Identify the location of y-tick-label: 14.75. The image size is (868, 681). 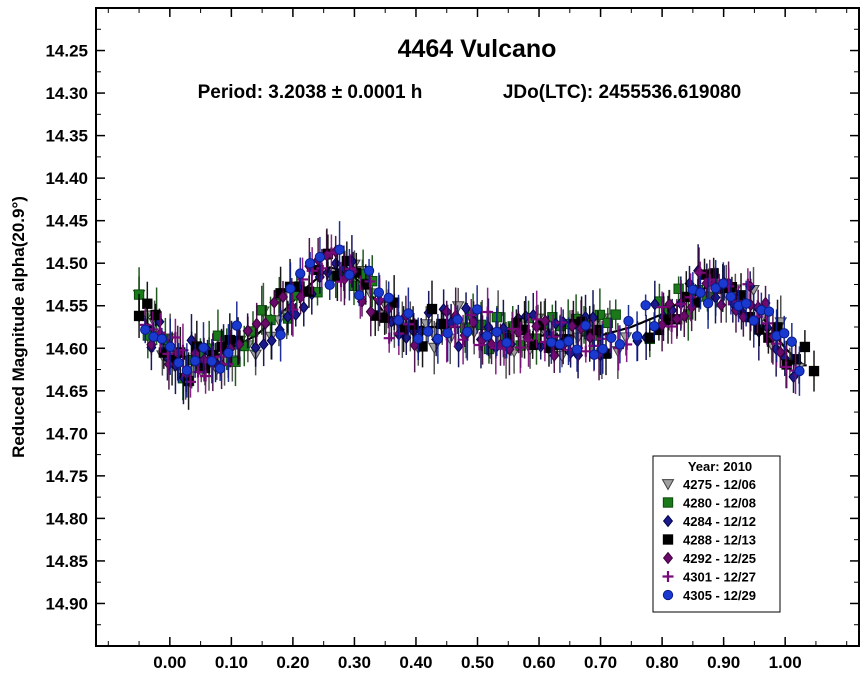
(66, 476).